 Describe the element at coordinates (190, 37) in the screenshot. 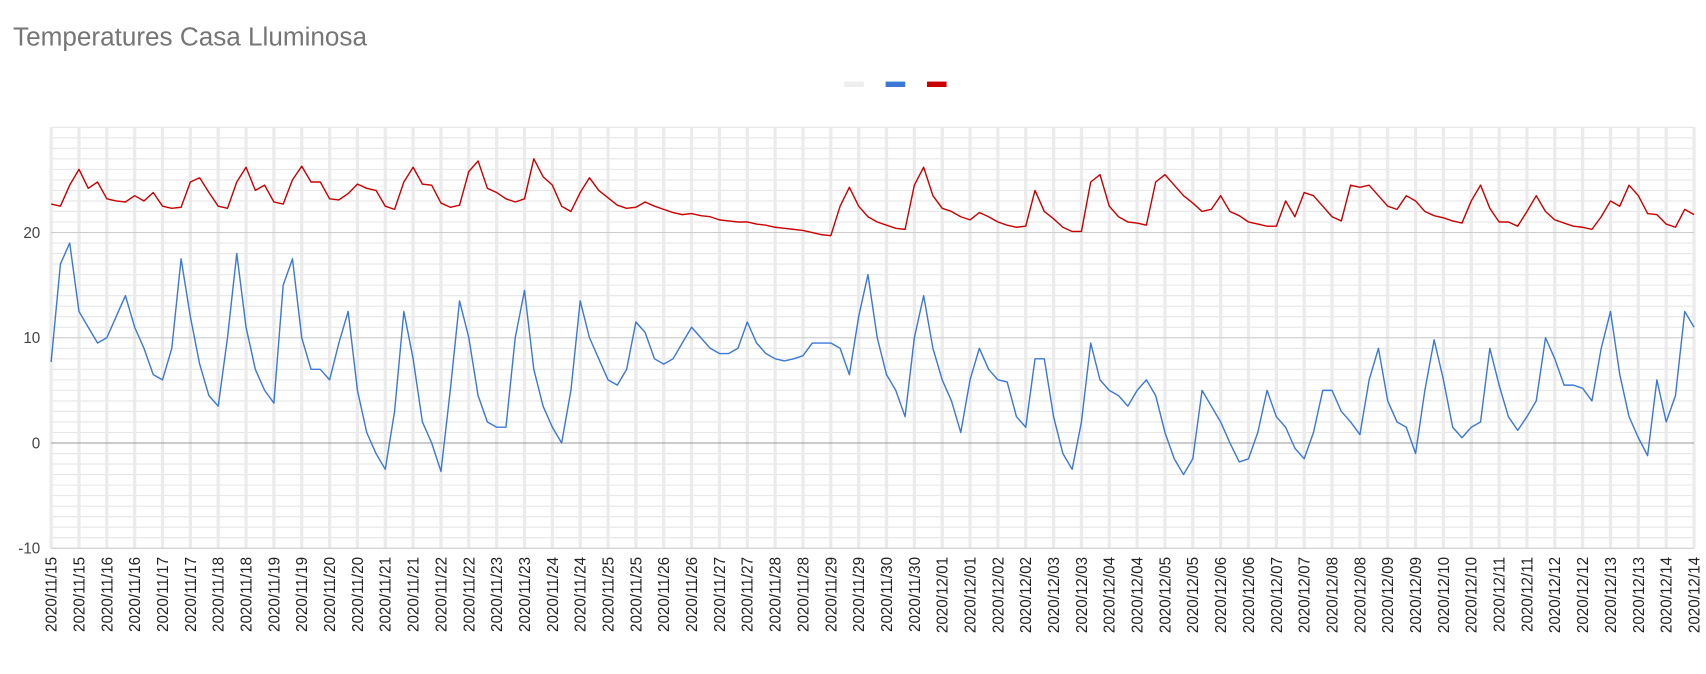

I see `chart-title: Temperatures Casa Lluminosa` at that location.